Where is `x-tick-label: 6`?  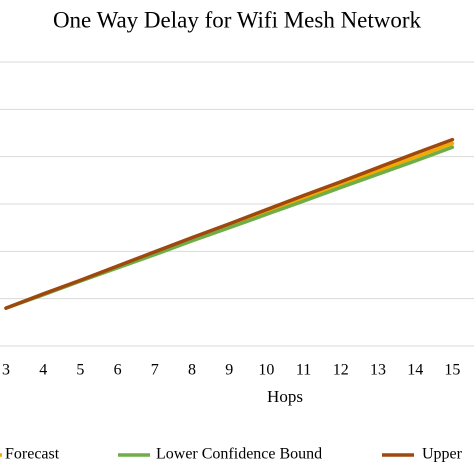 x-tick-label: 6 is located at coordinates (118, 370).